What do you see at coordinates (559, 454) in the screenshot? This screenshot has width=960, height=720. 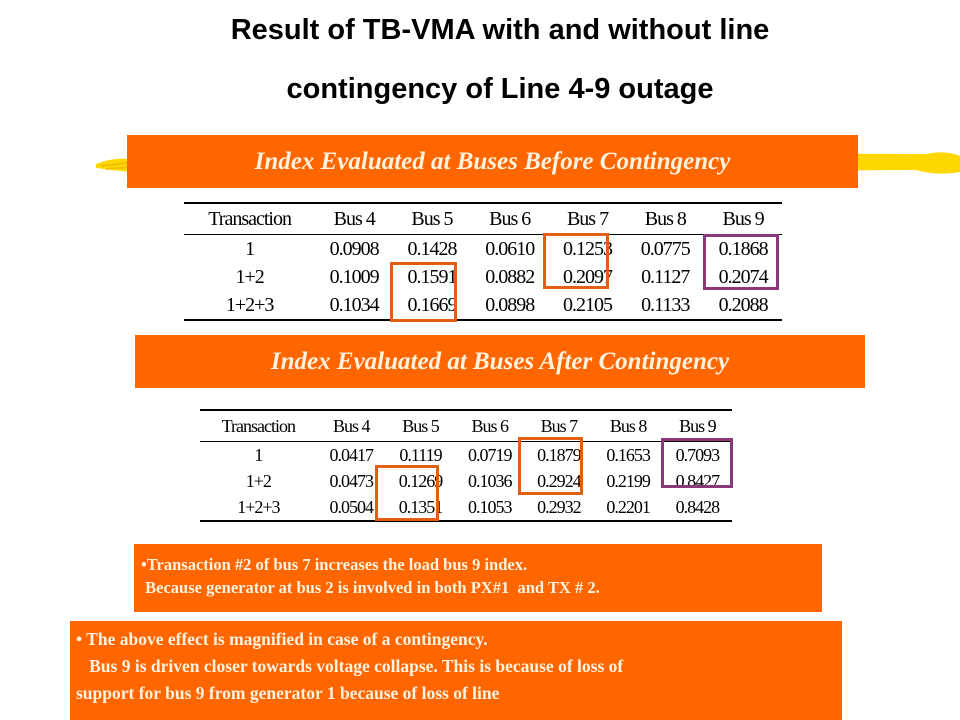 I see `table-cell: 0.1879` at bounding box center [559, 454].